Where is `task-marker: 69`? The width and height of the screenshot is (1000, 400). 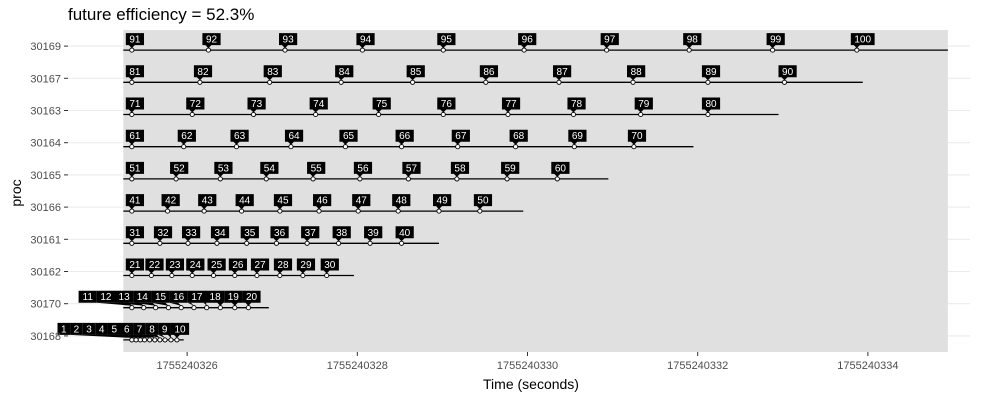
task-marker: 69 is located at coordinates (577, 139).